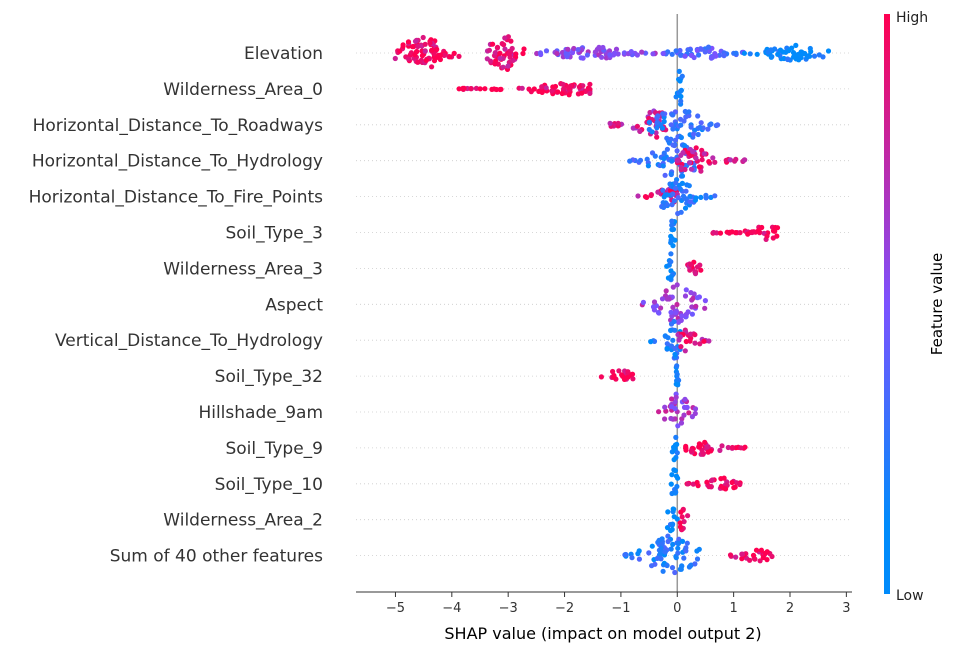  What do you see at coordinates (274, 449) in the screenshot?
I see `feature-label: Soil_Type_9` at bounding box center [274, 449].